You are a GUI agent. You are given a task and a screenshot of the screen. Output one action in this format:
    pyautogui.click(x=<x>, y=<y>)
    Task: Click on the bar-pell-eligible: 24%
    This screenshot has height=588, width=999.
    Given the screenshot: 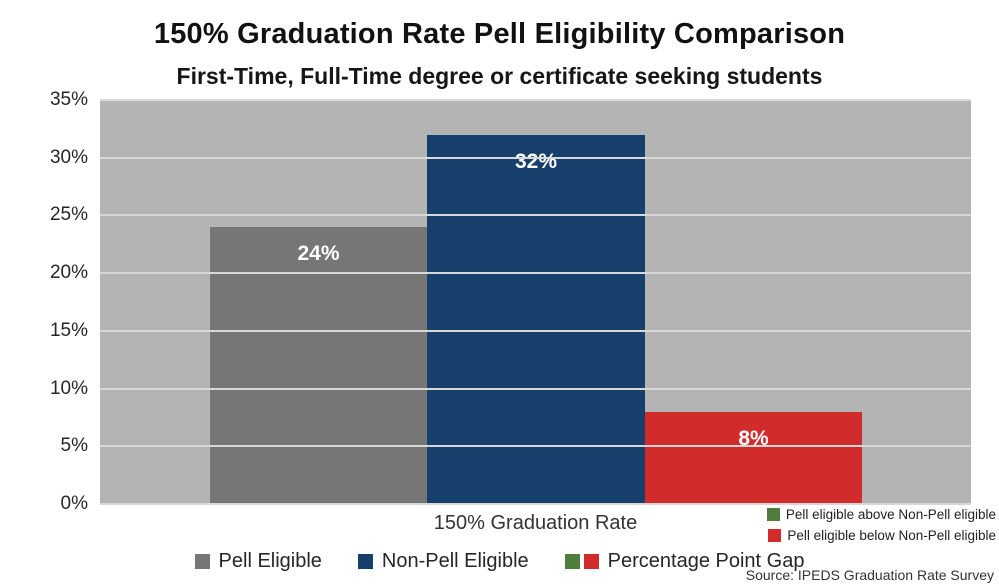 What is the action you would take?
    pyautogui.click(x=318, y=365)
    